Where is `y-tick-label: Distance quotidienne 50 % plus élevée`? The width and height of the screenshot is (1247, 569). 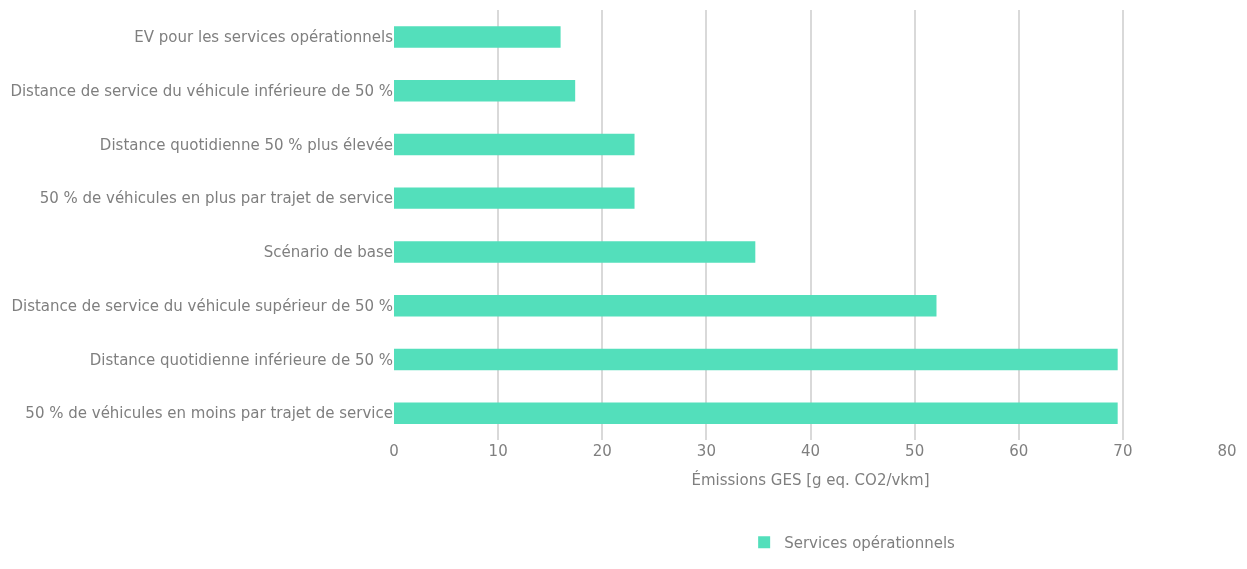
y-tick-label: Distance quotidienne 50 % plus élevée is located at coordinates (246, 144).